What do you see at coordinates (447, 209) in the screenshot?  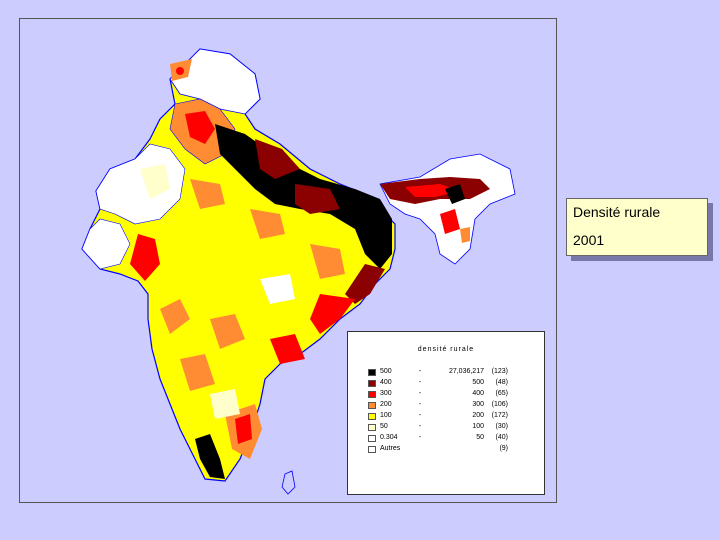 I see `region-northeast` at bounding box center [447, 209].